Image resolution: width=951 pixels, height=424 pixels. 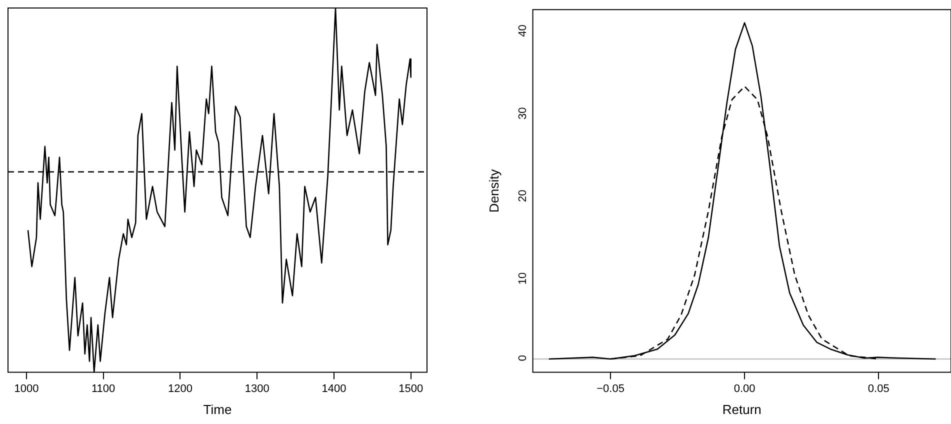 I want to click on x-tick-label: 0.05, so click(x=879, y=388).